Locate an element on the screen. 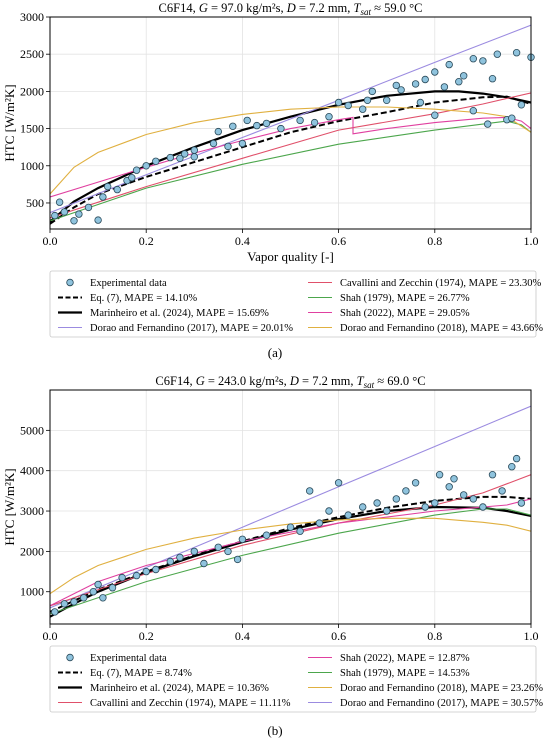 This screenshot has height=744, width=550. panel-caption: (a) is located at coordinates (275, 352).